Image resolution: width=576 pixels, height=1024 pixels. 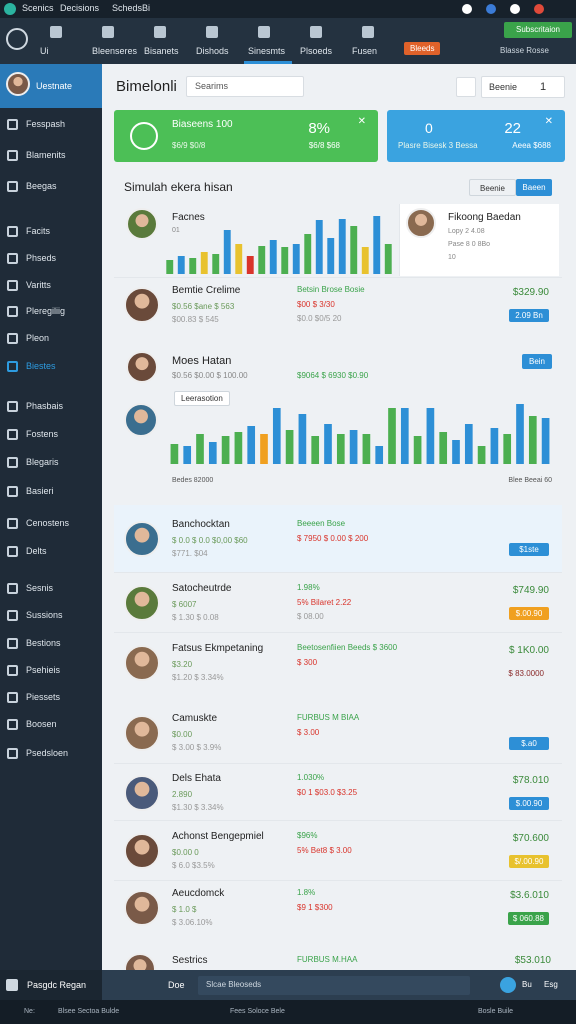 I want to click on row-badge: $/.00.90, so click(x=529, y=861).